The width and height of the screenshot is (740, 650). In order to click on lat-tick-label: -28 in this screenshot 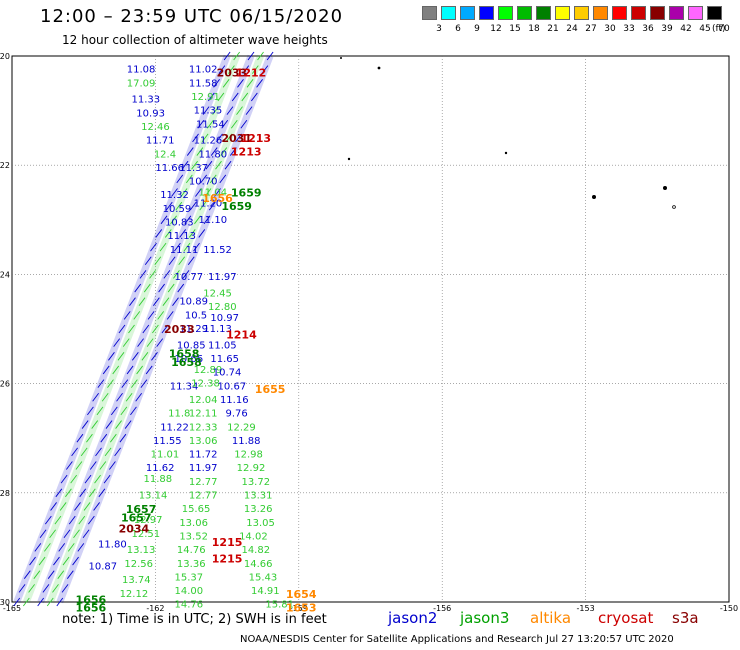, I will do `click(5, 493)`.